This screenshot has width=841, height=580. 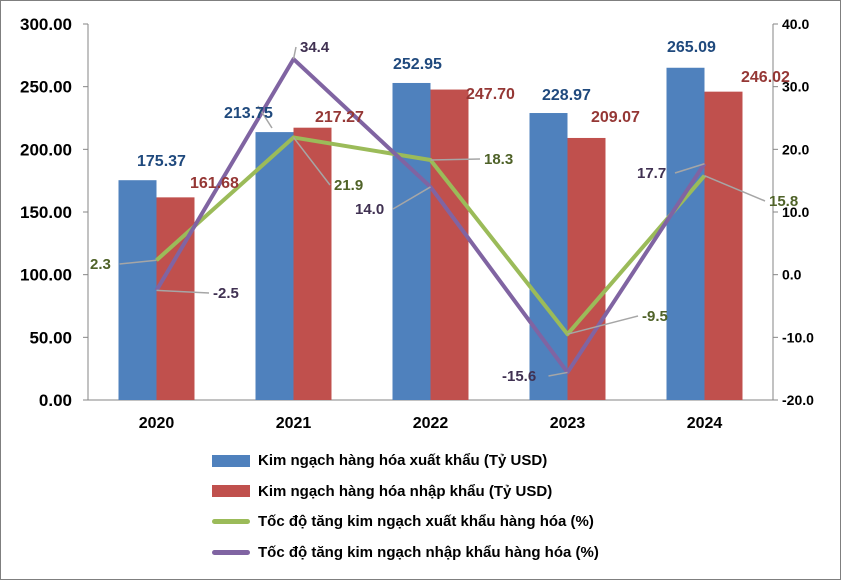 What do you see at coordinates (46, 275) in the screenshot?
I see `left-tick-label: 100.00` at bounding box center [46, 275].